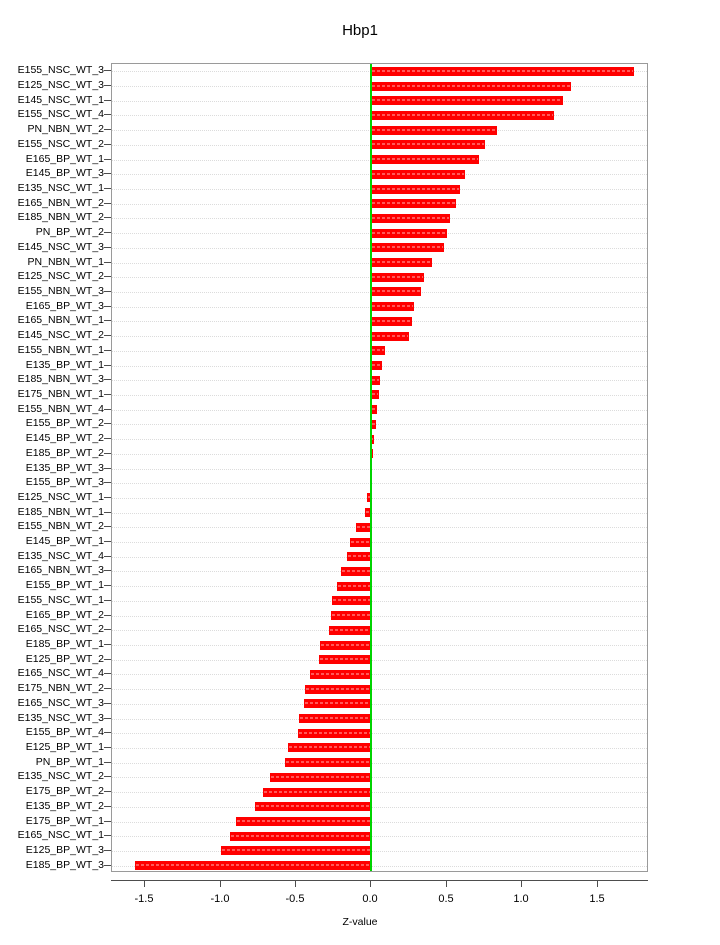 Image resolution: width=720 pixels, height=945 pixels. Describe the element at coordinates (360, 30) in the screenshot. I see `chart-title: Hbp1` at that location.